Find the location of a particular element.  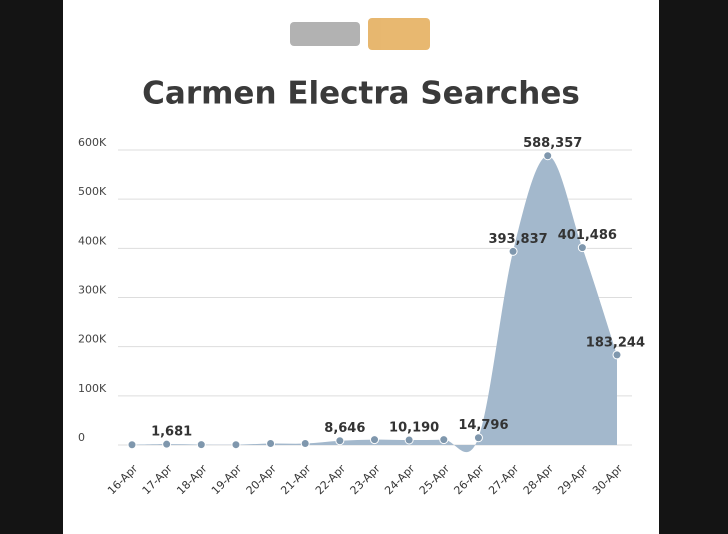

blurred-logo is located at coordinates (360, 34).